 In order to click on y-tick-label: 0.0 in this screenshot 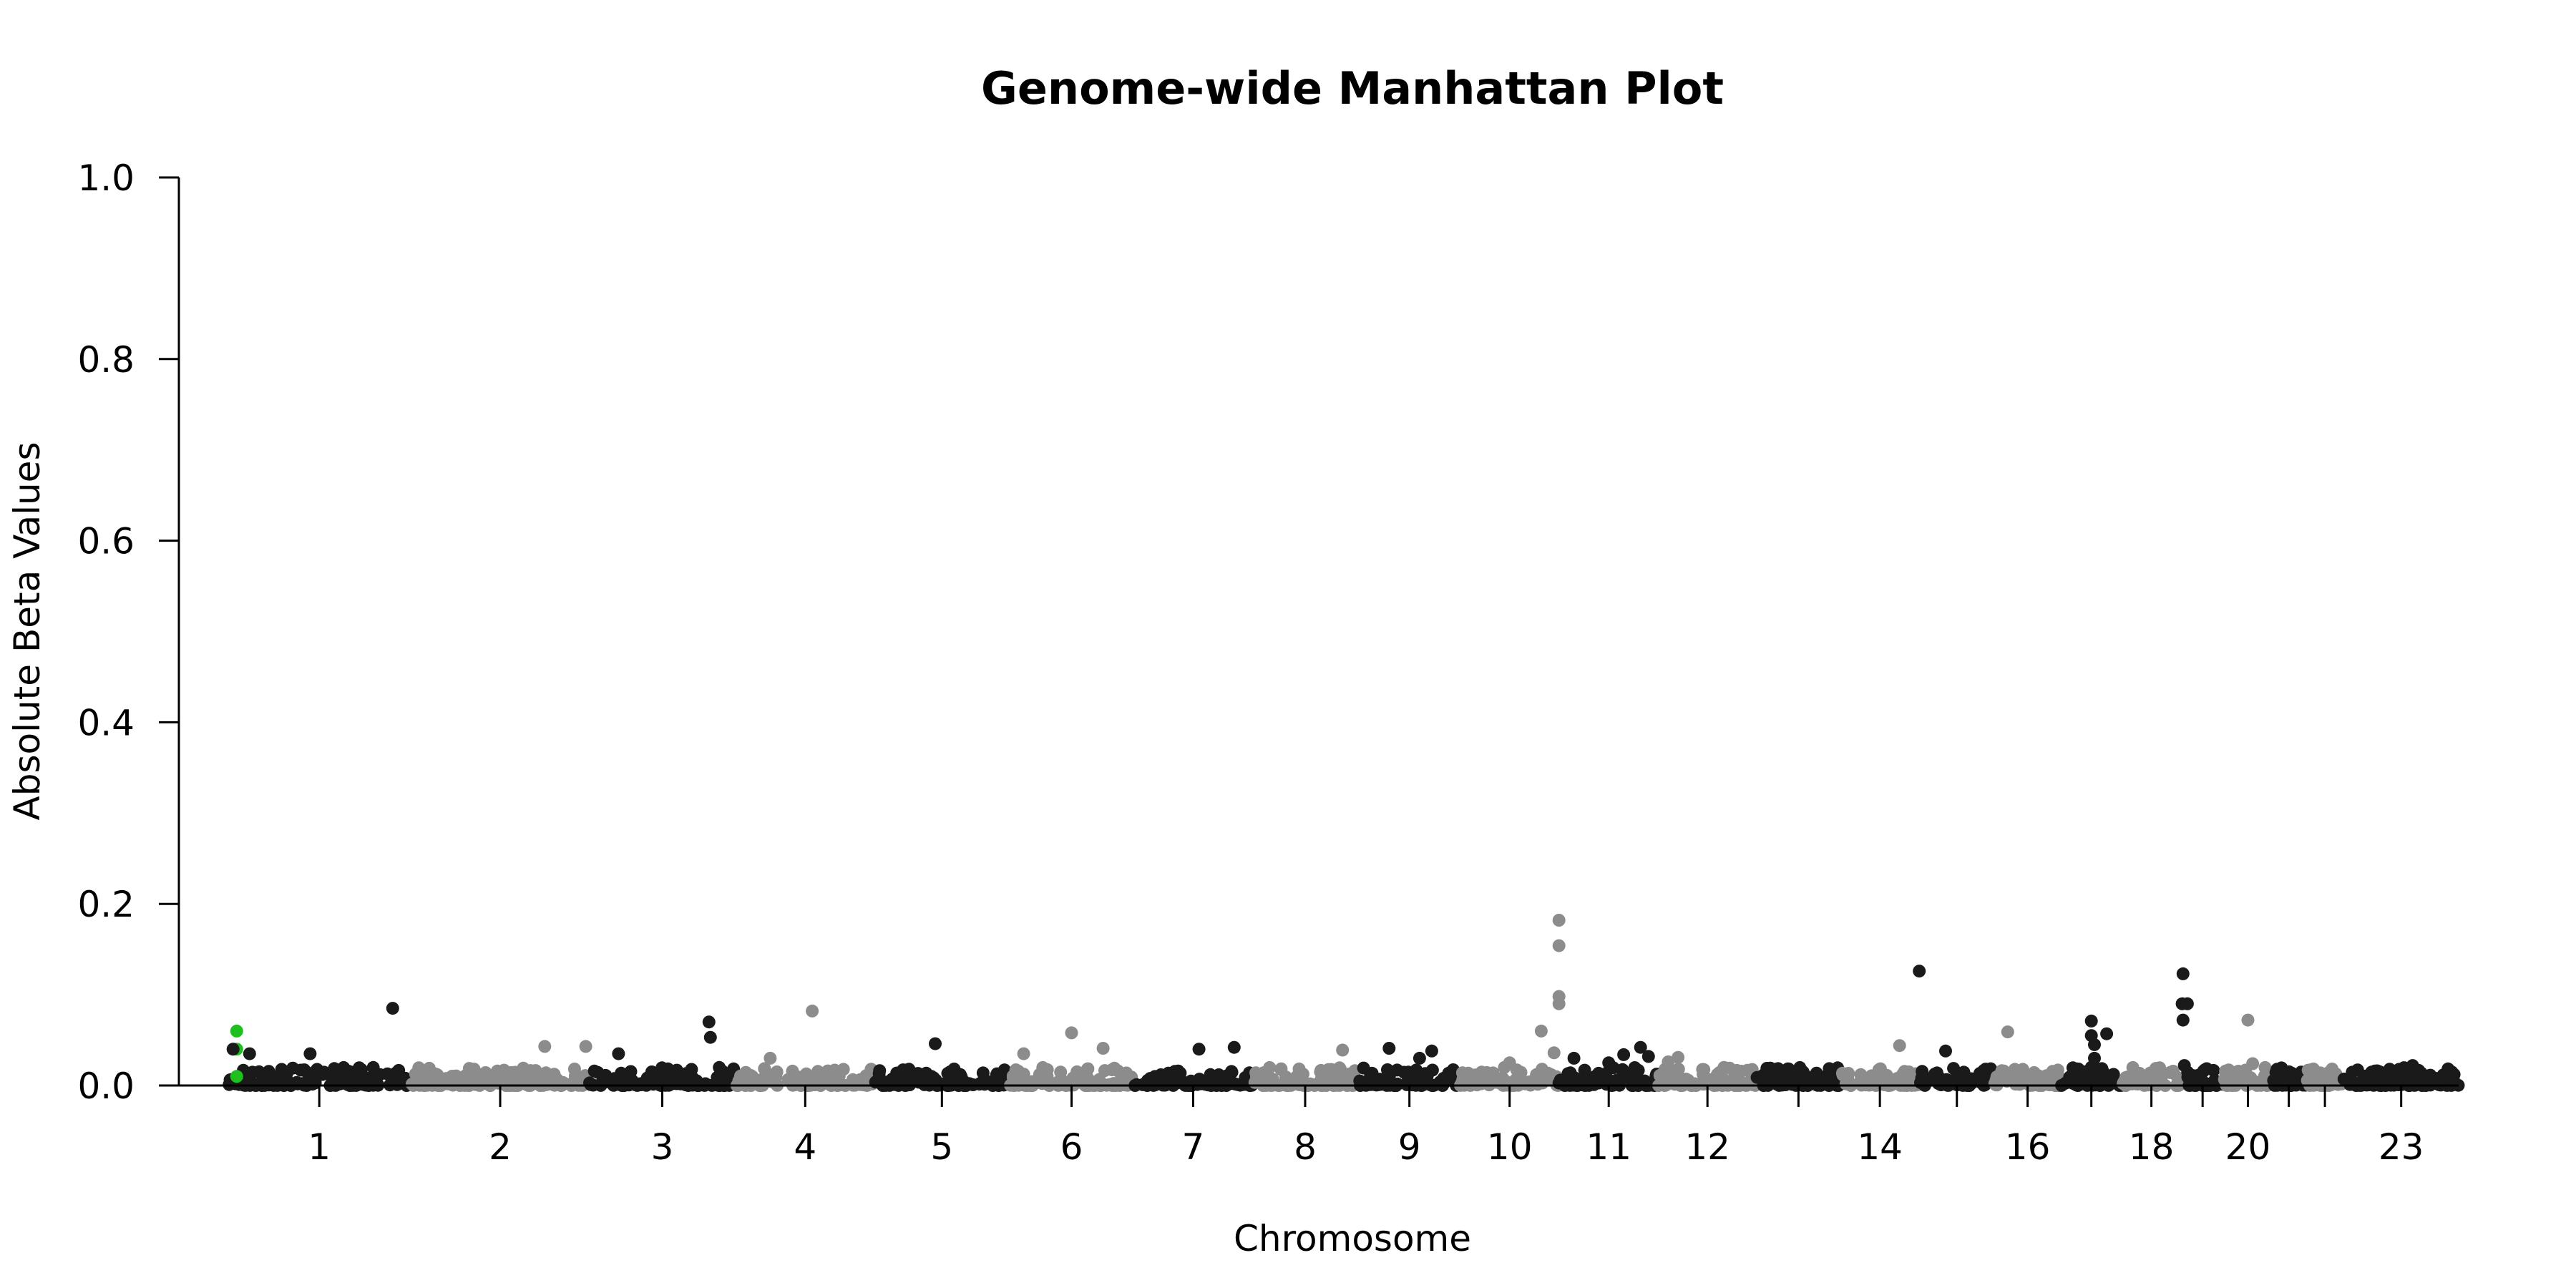, I will do `click(106, 1086)`.